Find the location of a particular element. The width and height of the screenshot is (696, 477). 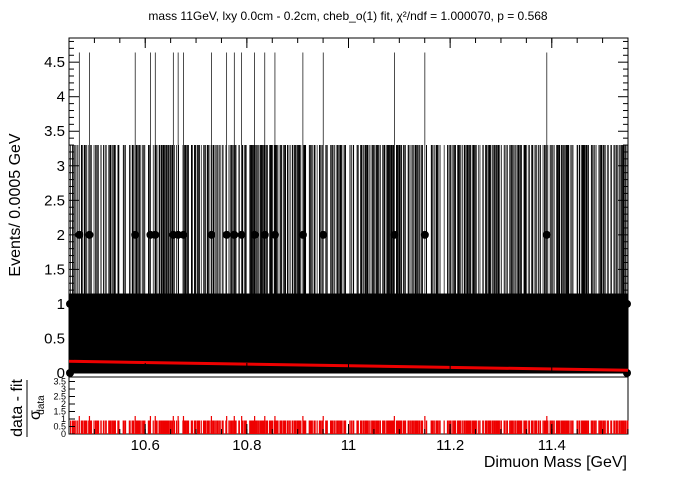

y-axis-label: Events/ 0.0005 GeV is located at coordinates (15, 205).